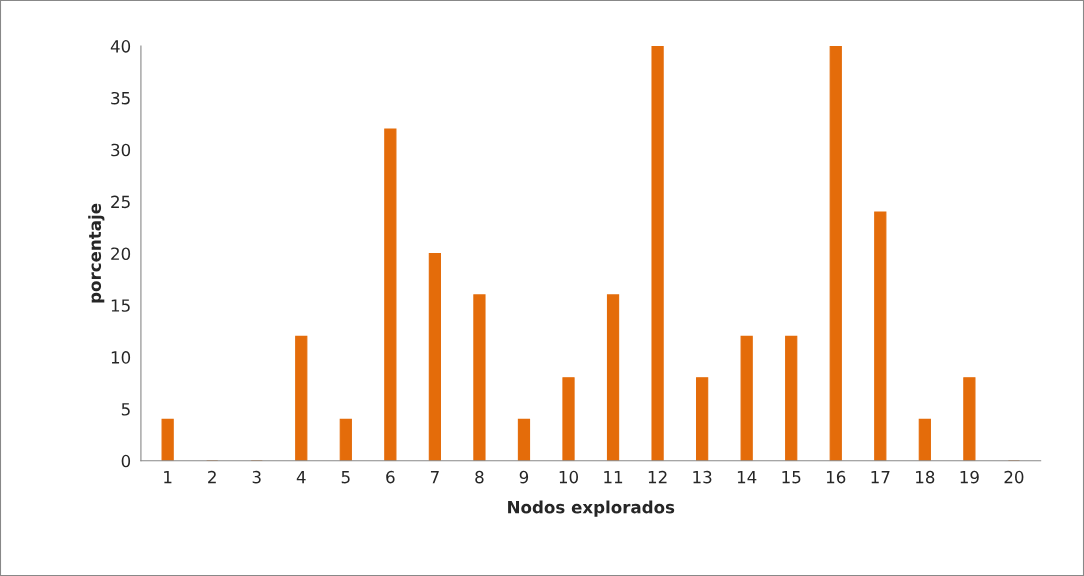 The height and width of the screenshot is (576, 1084). What do you see at coordinates (747, 477) in the screenshot?
I see `x-tick-label: 14` at bounding box center [747, 477].